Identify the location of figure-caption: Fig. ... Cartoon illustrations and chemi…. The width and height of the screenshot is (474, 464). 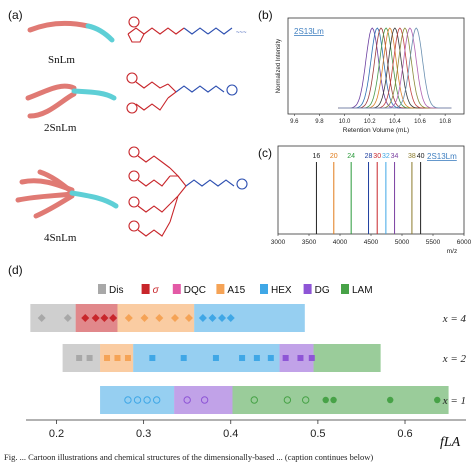
(189, 457).